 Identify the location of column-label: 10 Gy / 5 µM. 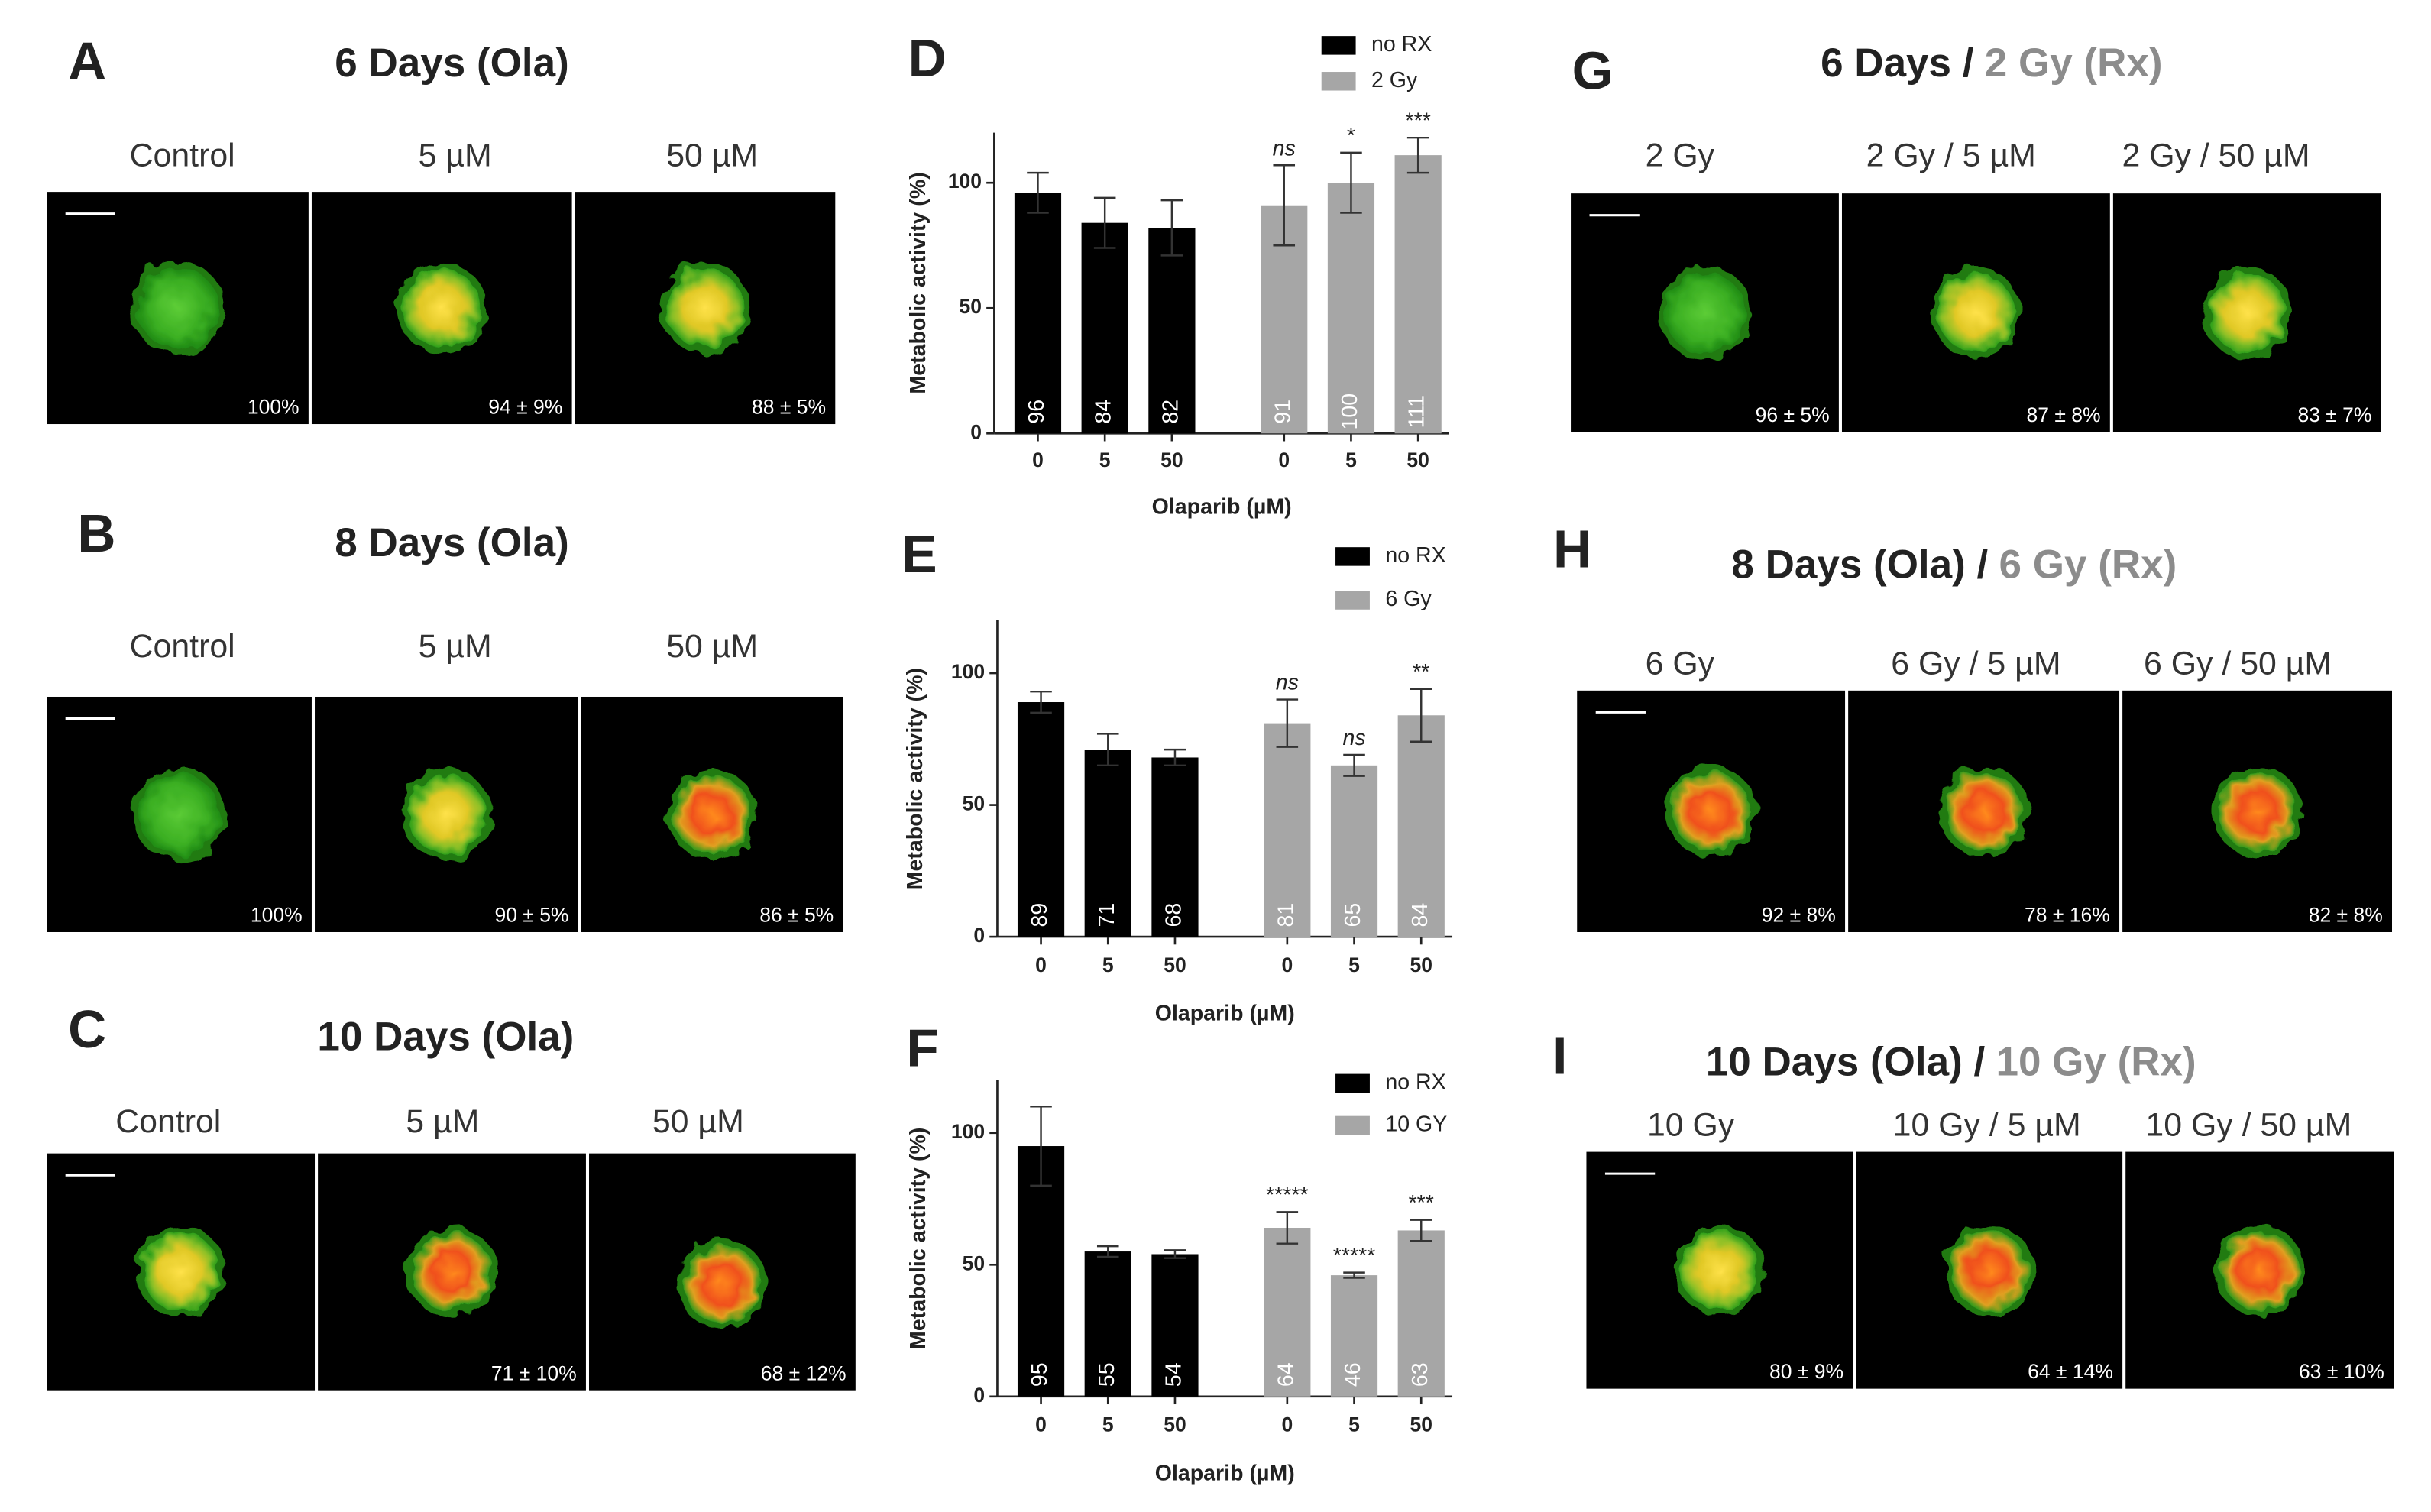
(1987, 1125).